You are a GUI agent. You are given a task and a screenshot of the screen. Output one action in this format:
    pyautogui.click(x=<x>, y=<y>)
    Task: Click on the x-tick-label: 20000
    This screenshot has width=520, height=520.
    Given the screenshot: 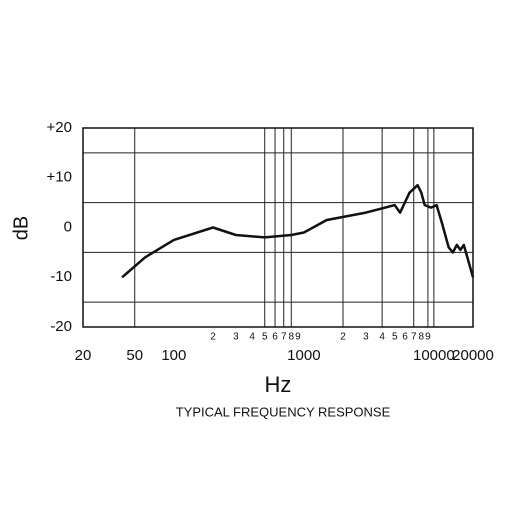 What is the action you would take?
    pyautogui.click(x=473, y=355)
    